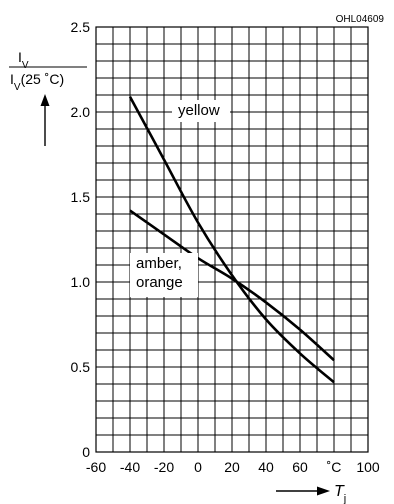  What do you see at coordinates (81, 367) in the screenshot?
I see `y-tick-label: 0.5` at bounding box center [81, 367].